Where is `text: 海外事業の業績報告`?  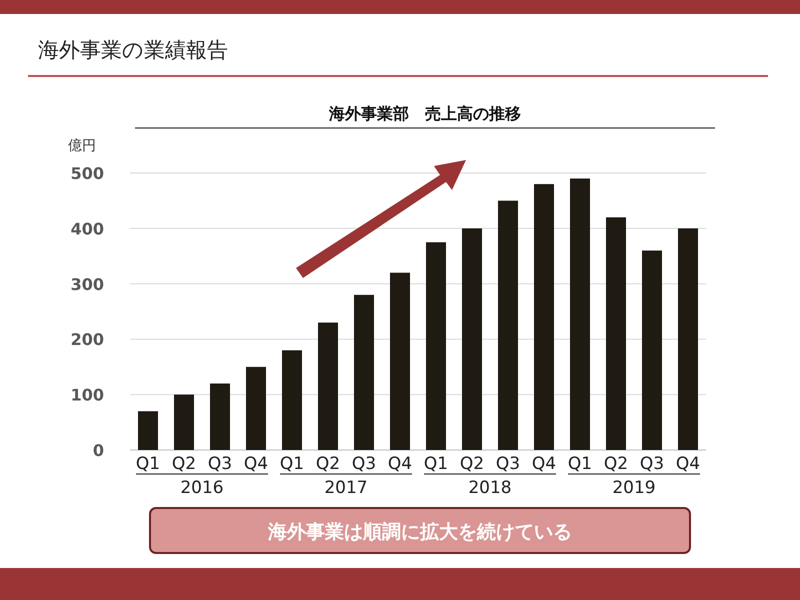
text: 海外事業の業績報告 is located at coordinates (133, 50).